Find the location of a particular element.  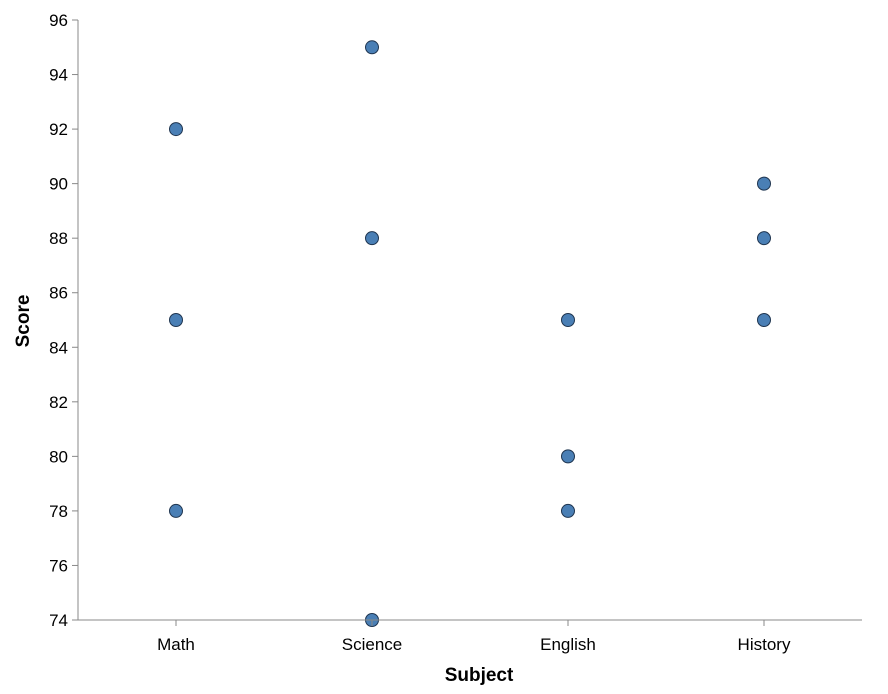

y-axis-title: Score is located at coordinates (23, 321).